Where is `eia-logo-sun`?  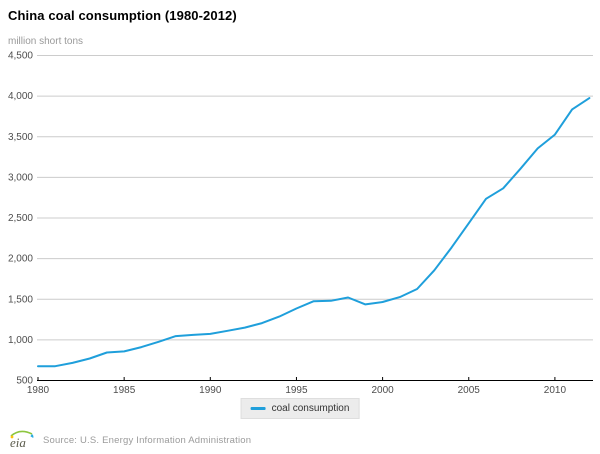 eia-logo-sun is located at coordinates (12, 437).